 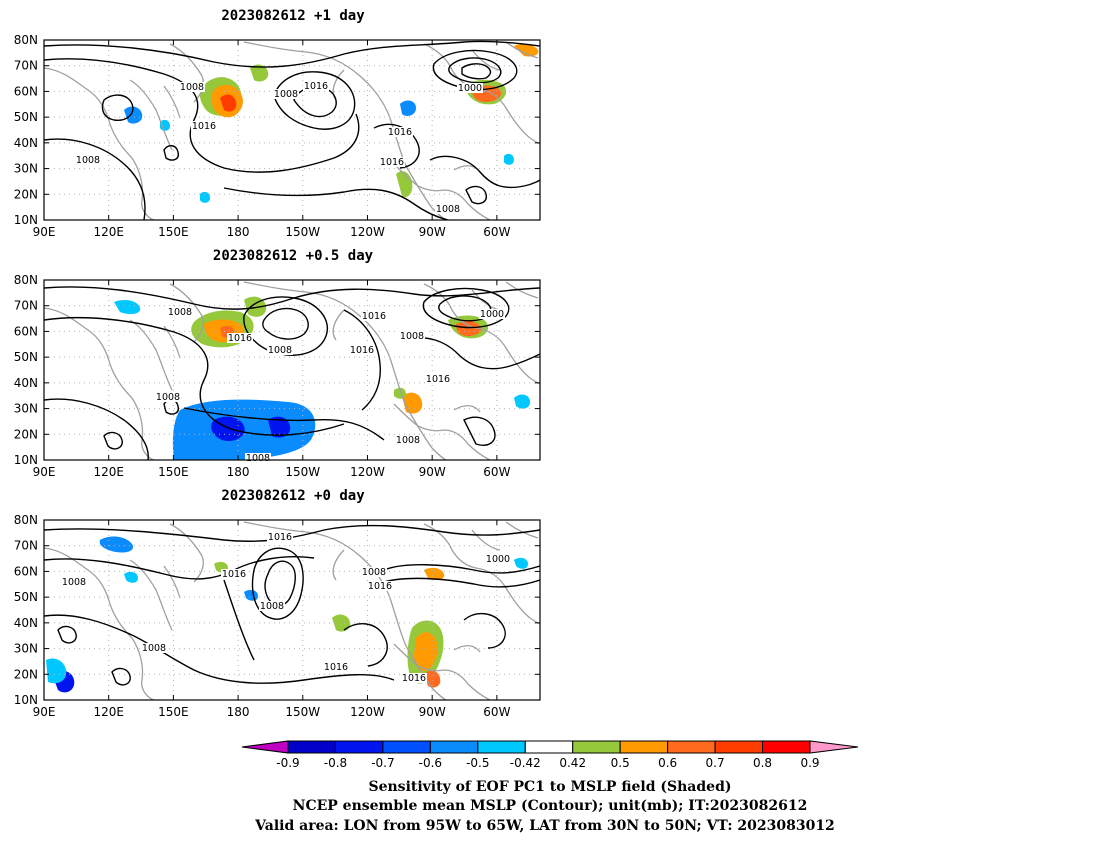 What do you see at coordinates (26, 194) in the screenshot?
I see `lat-tick-label: 20N` at bounding box center [26, 194].